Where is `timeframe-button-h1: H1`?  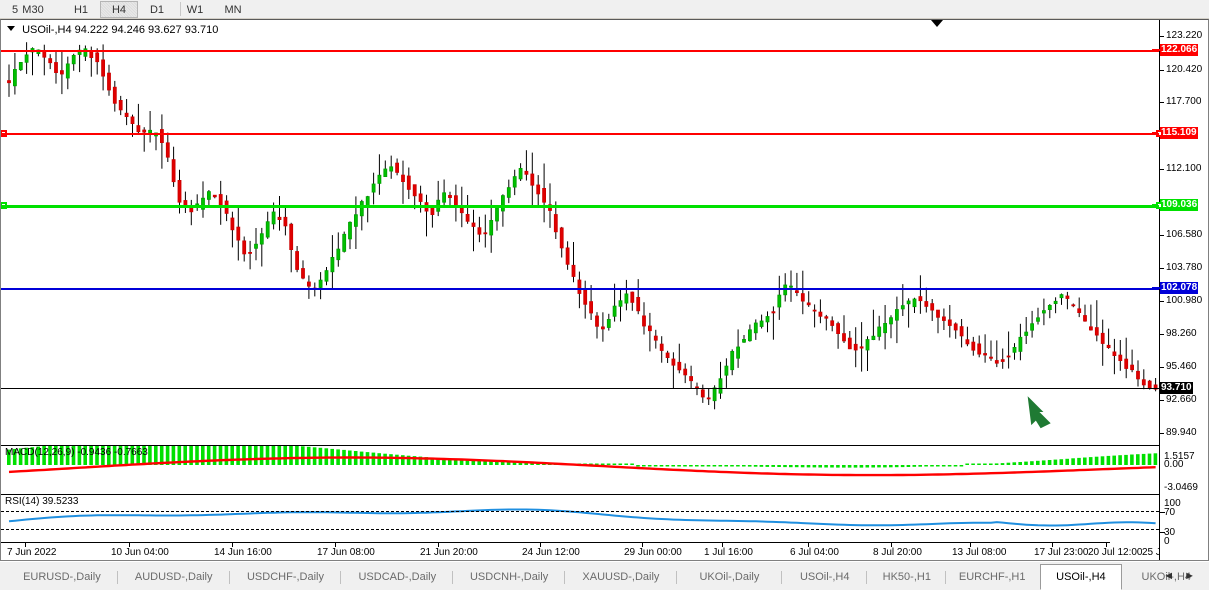 timeframe-button-h1: H1 is located at coordinates (81, 10).